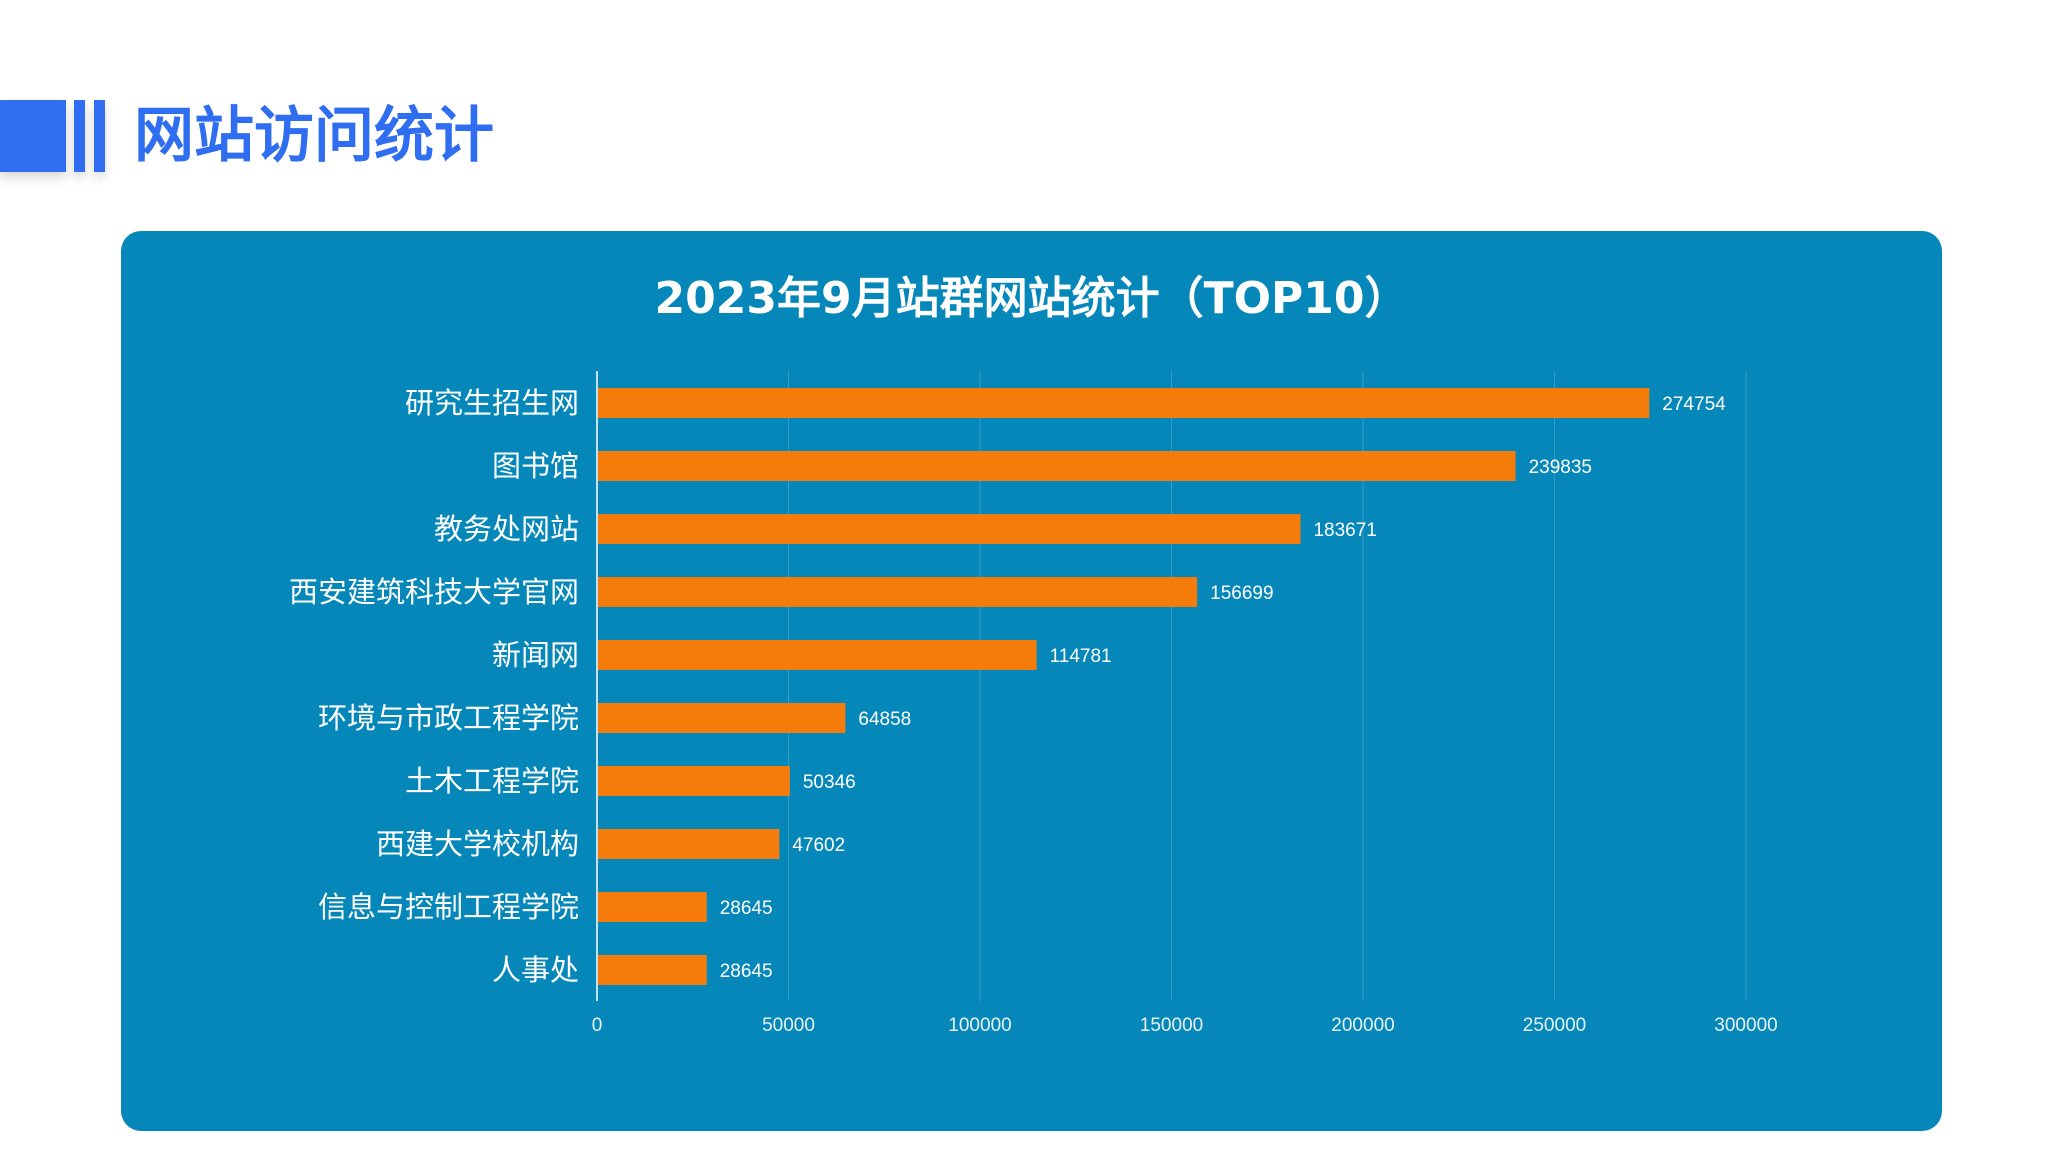 The height and width of the screenshot is (1151, 2048). Describe the element at coordinates (448, 907) in the screenshot. I see `category-label: 信息与控制工程学院` at that location.